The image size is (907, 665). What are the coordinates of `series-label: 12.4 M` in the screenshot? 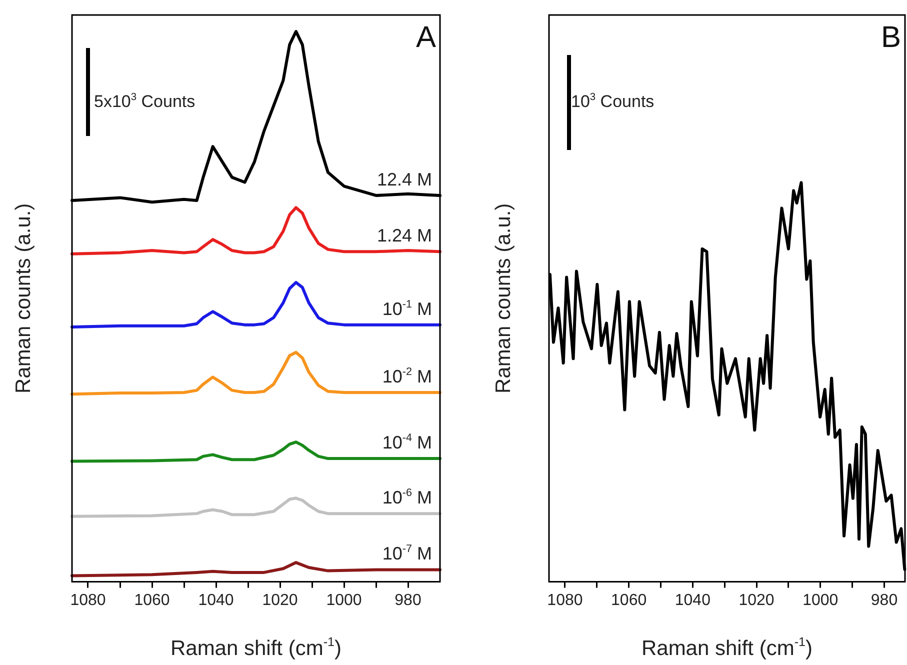 It's located at (404, 179).